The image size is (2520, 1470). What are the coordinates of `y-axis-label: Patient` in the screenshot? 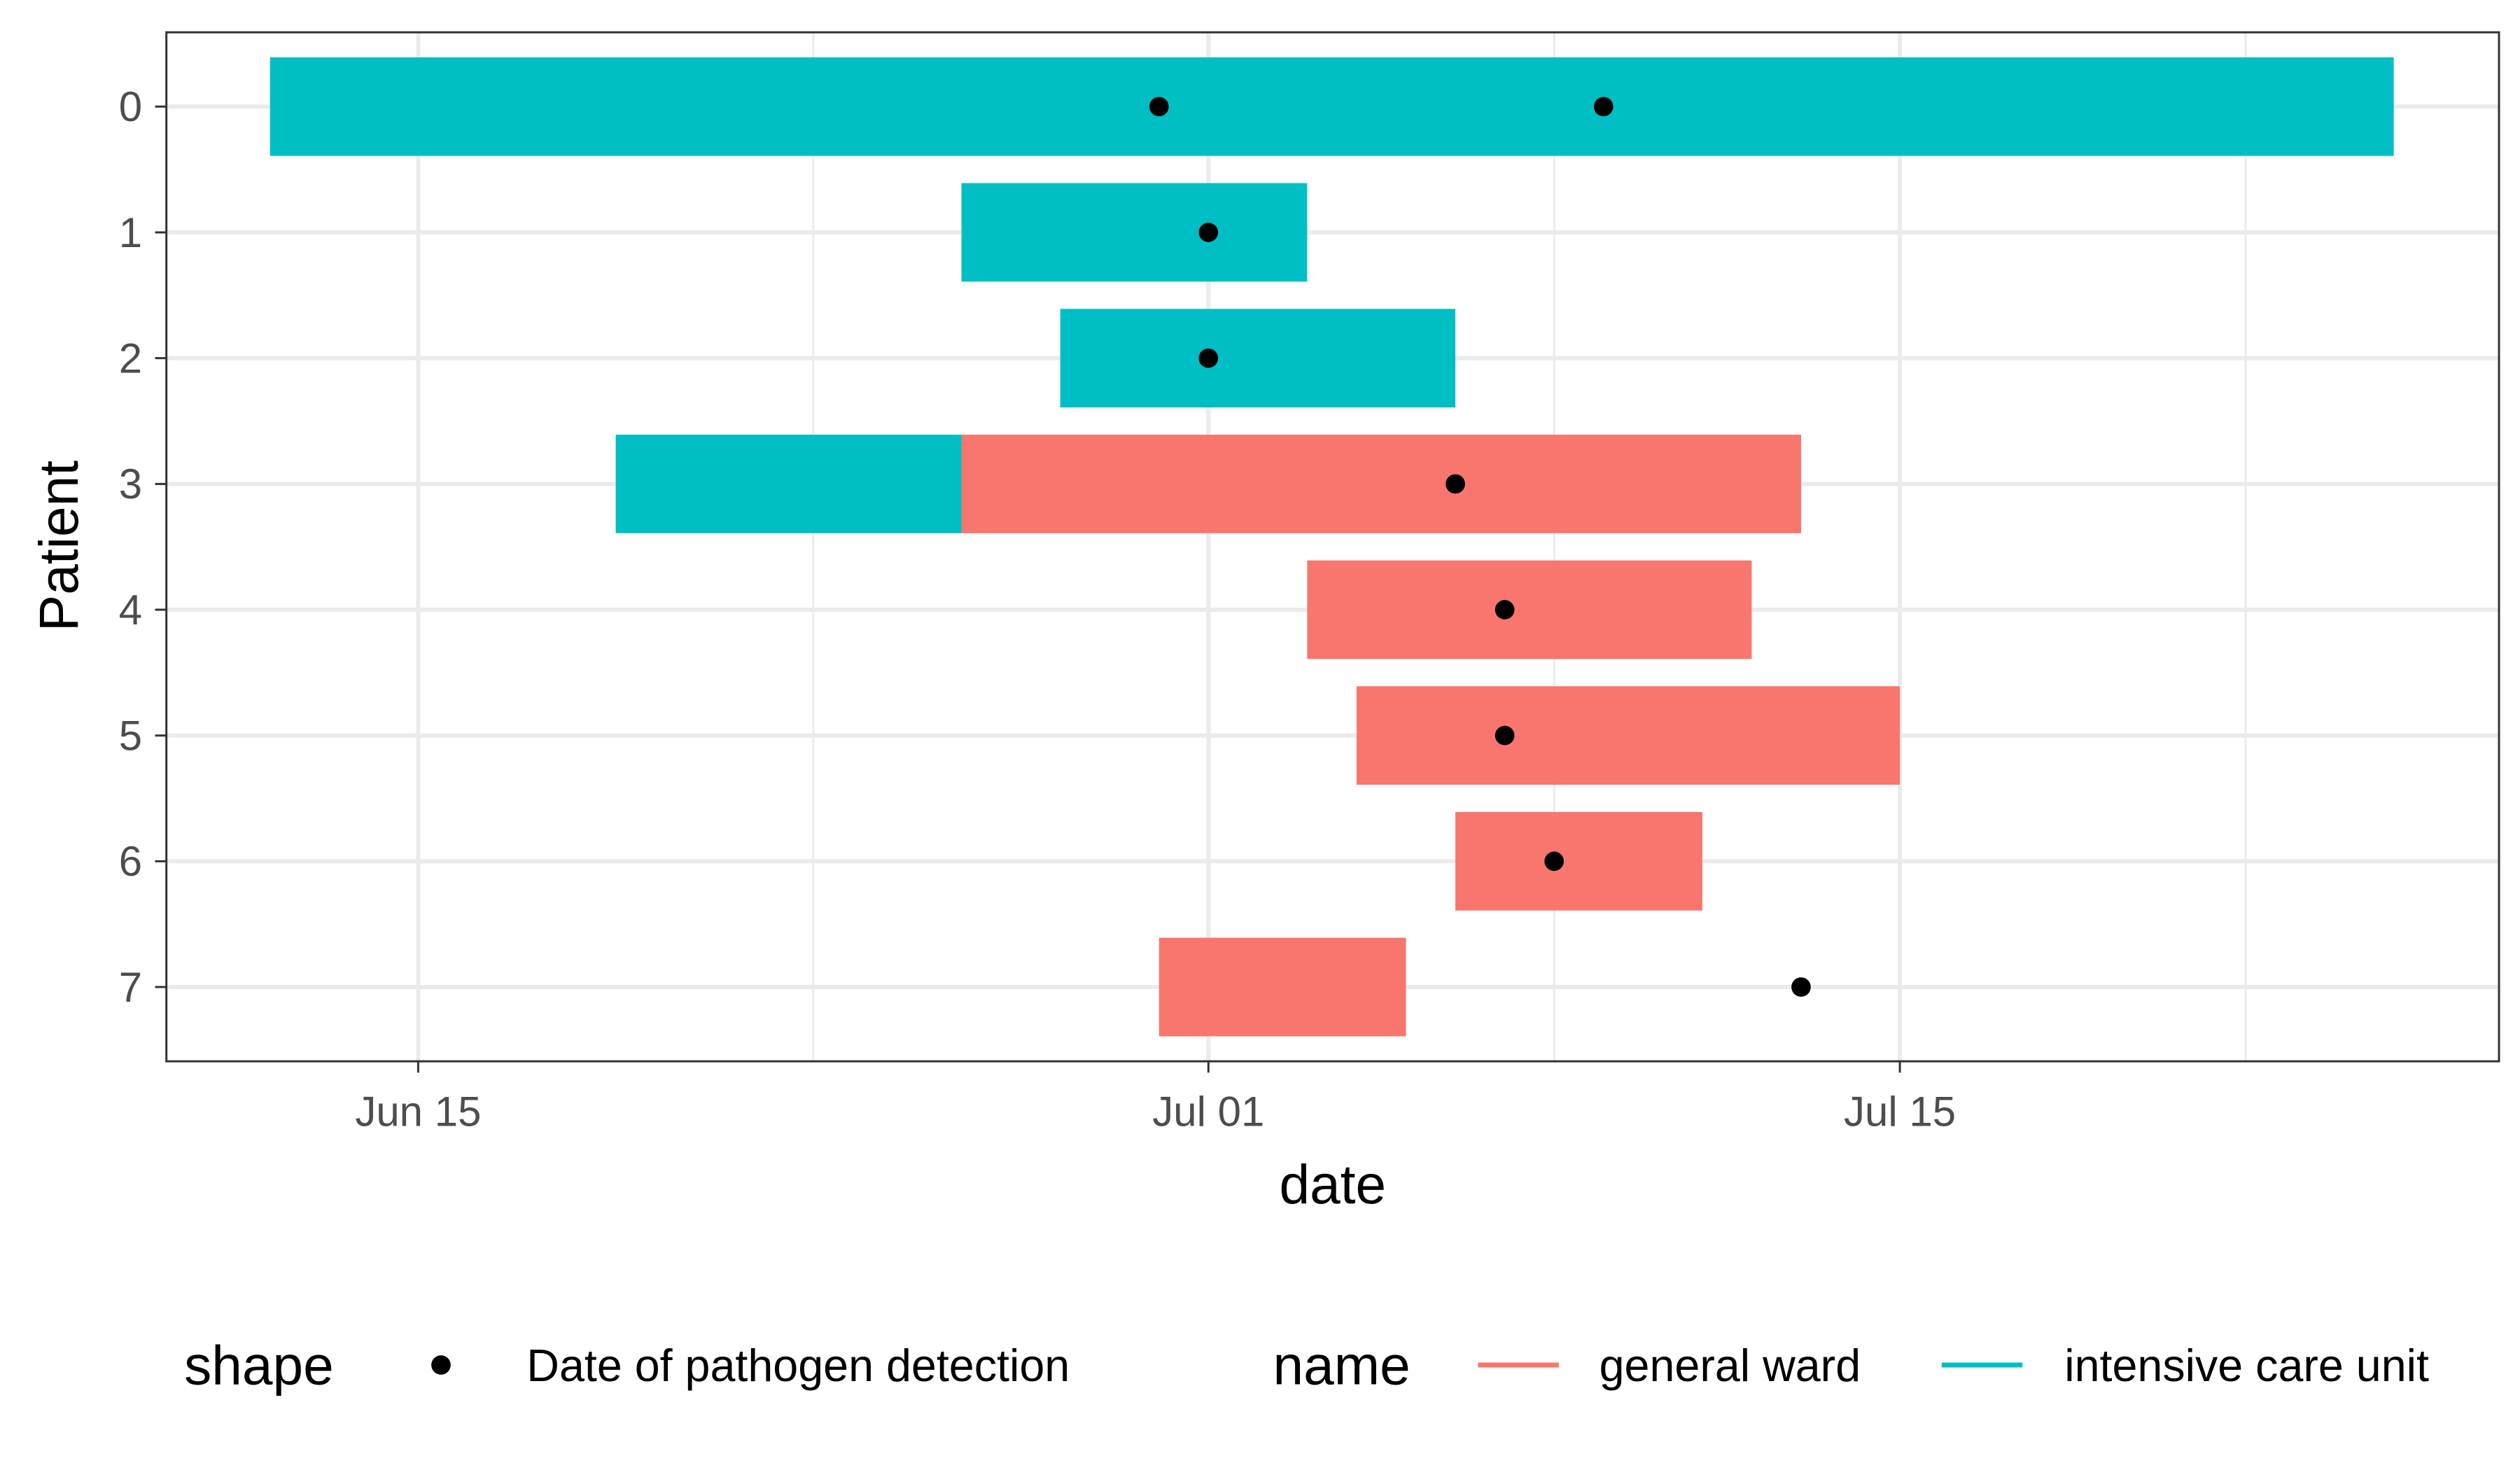 It's located at (59, 546).